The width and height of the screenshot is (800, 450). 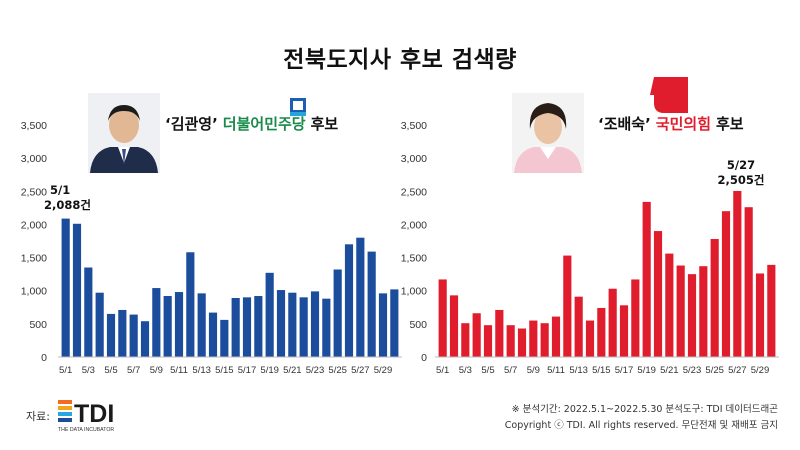 I want to click on right-x-tick-label: 5/27, so click(x=737, y=370).